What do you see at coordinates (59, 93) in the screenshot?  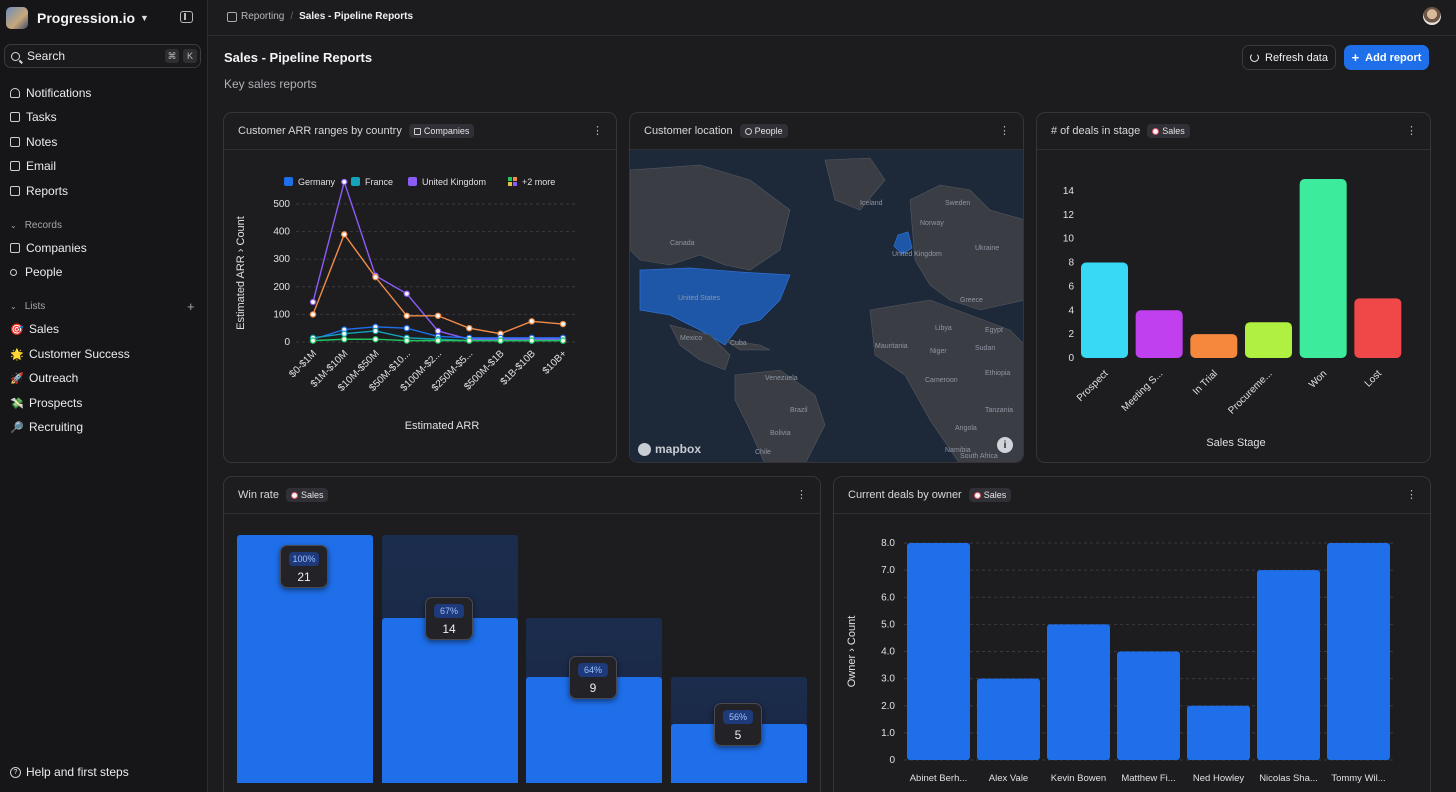 I see `sidebar-item-label: Notifications` at bounding box center [59, 93].